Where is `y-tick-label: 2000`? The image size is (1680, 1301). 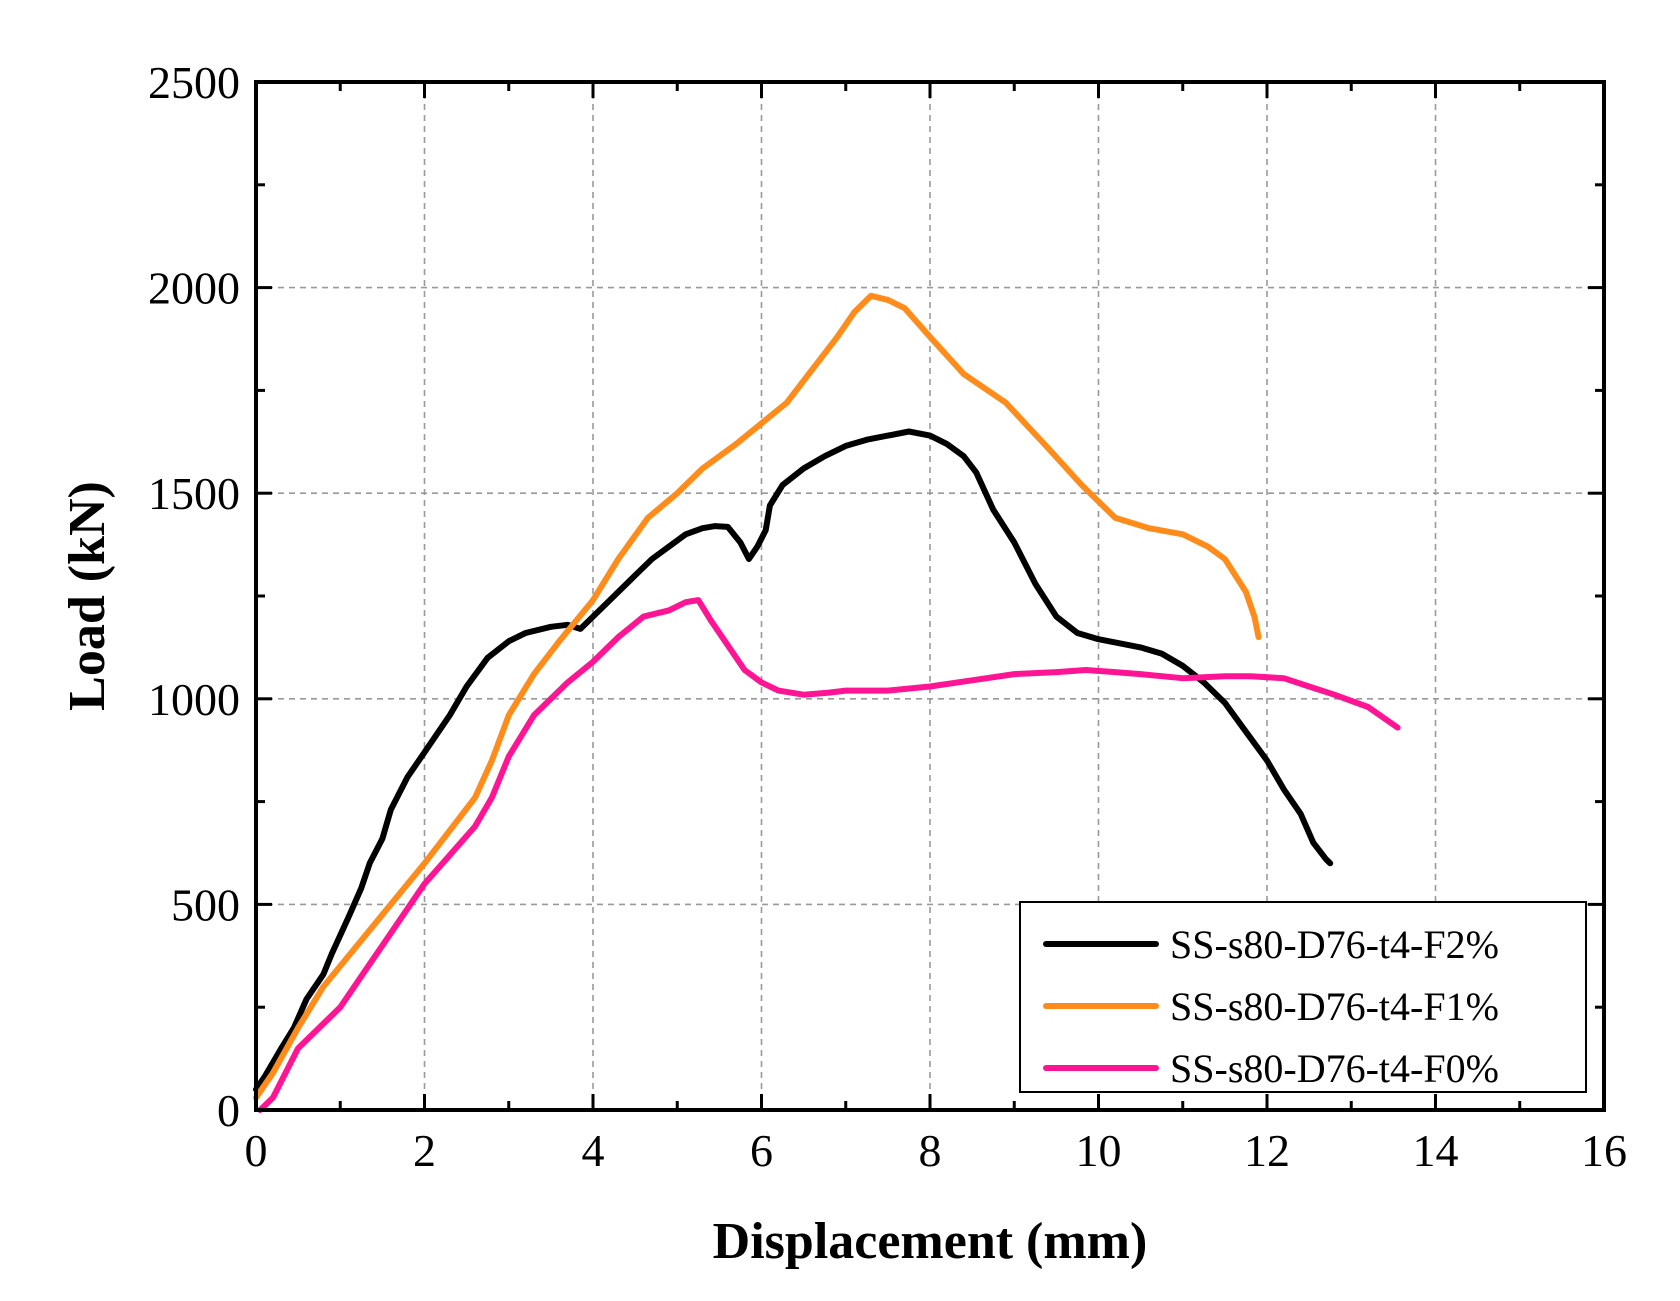 y-tick-label: 2000 is located at coordinates (194, 288).